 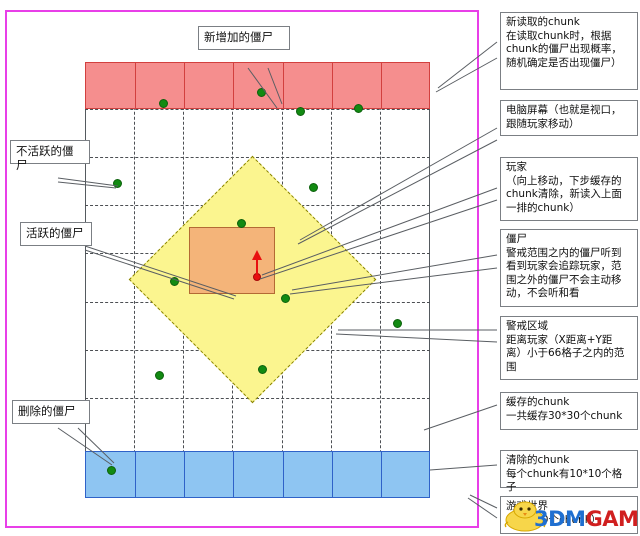 I want to click on callout-player: 玩家 （向上移动，下步缓存的 chunk清除，新读入上面 一排的chunk）, so click(x=569, y=189).